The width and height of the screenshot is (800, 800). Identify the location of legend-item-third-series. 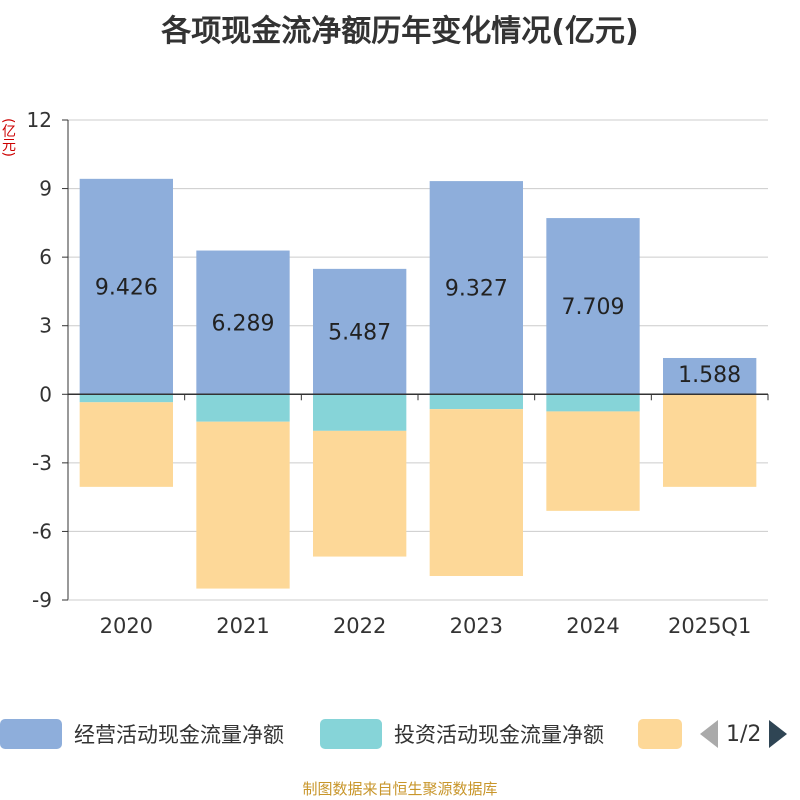
(660, 734).